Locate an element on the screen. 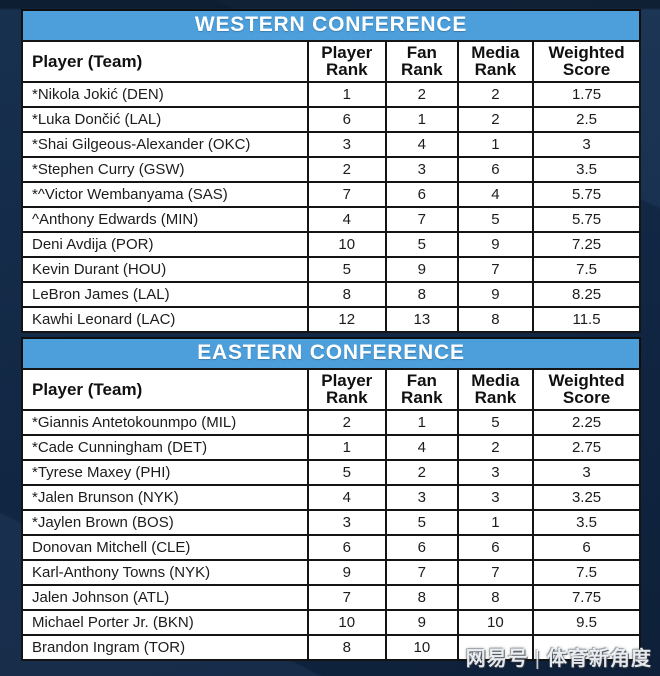 The width and height of the screenshot is (660, 676). rank-column-header: Weighted Score is located at coordinates (586, 389).